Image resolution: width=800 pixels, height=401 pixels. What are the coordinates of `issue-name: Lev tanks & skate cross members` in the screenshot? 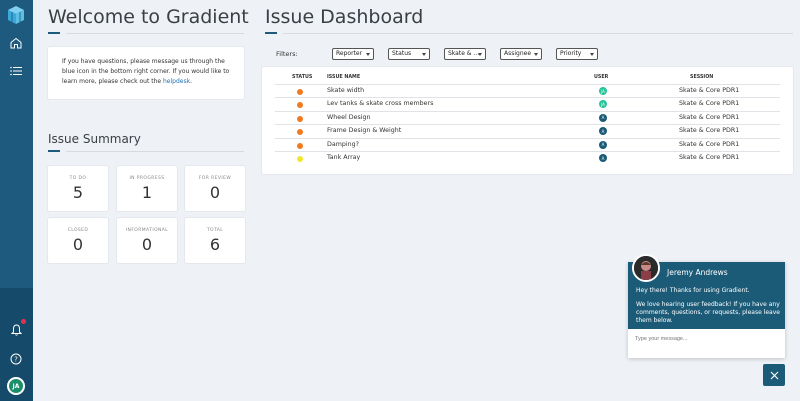 It's located at (380, 104).